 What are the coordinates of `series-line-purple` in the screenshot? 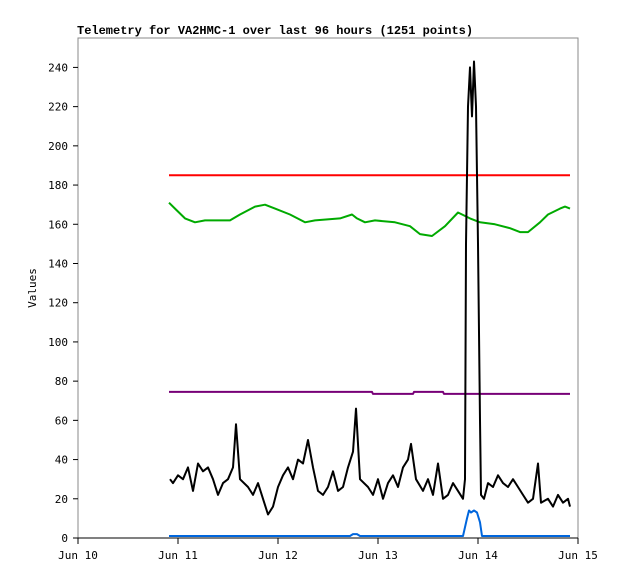 It's located at (369, 393).